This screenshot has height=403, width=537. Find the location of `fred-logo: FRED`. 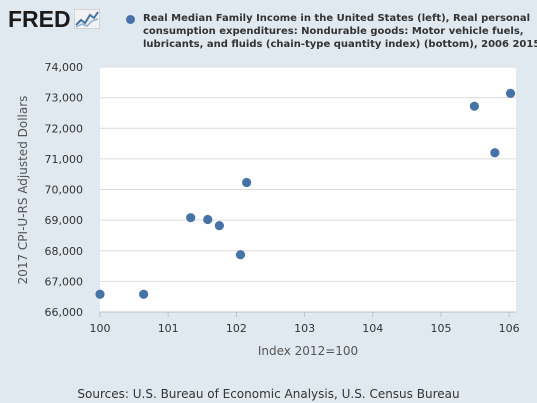

fred-logo: FRED is located at coordinates (54, 19).